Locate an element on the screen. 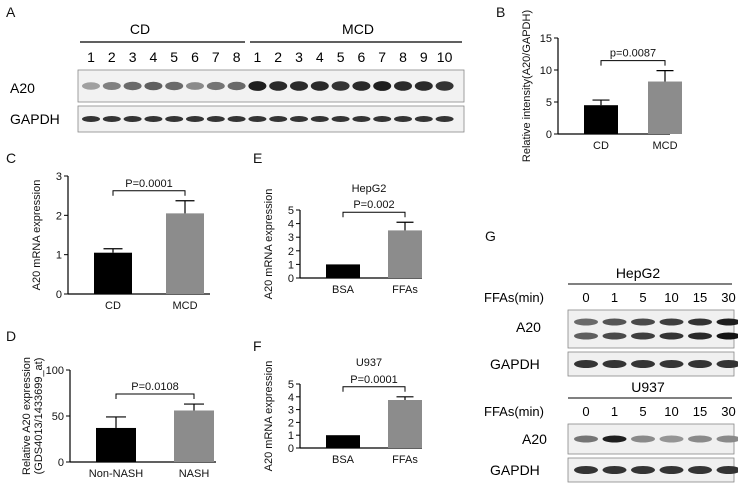  chart-d-ytick-label-100: 100 is located at coordinates (55, 371).